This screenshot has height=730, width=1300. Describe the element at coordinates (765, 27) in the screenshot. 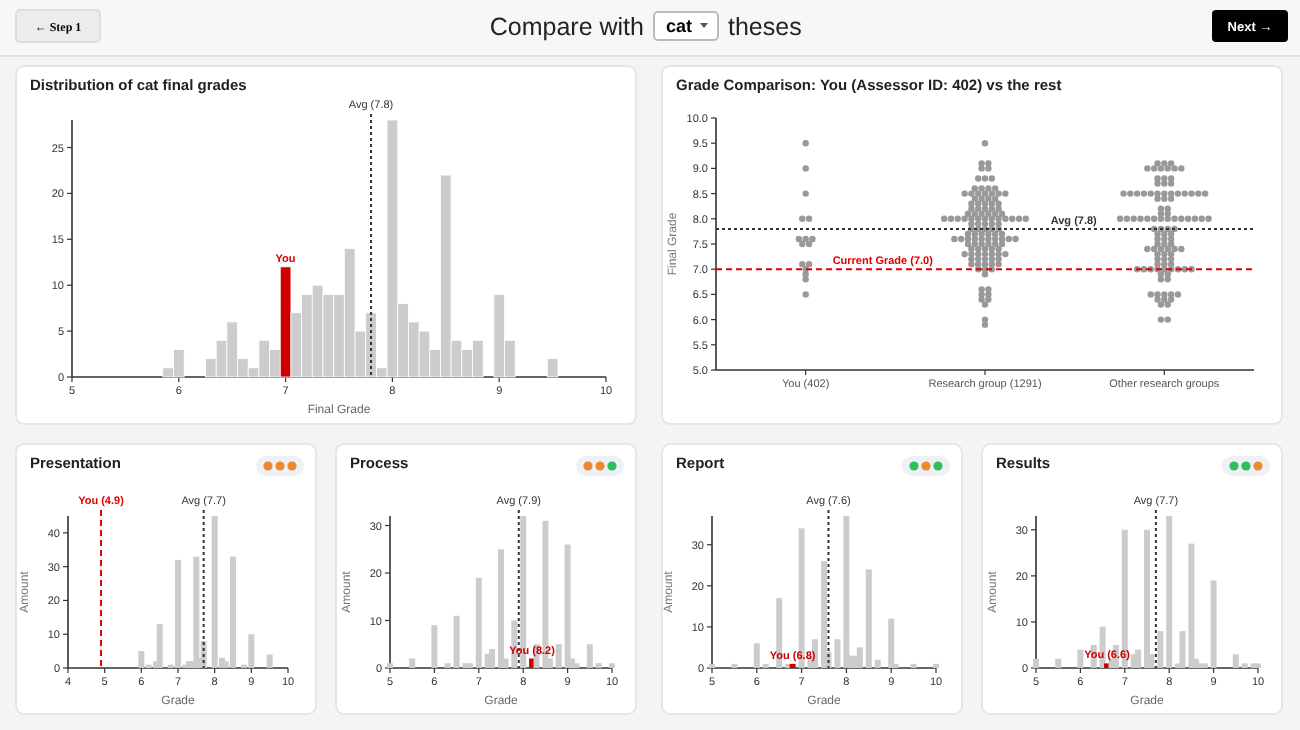

I see `text: theses` at that location.